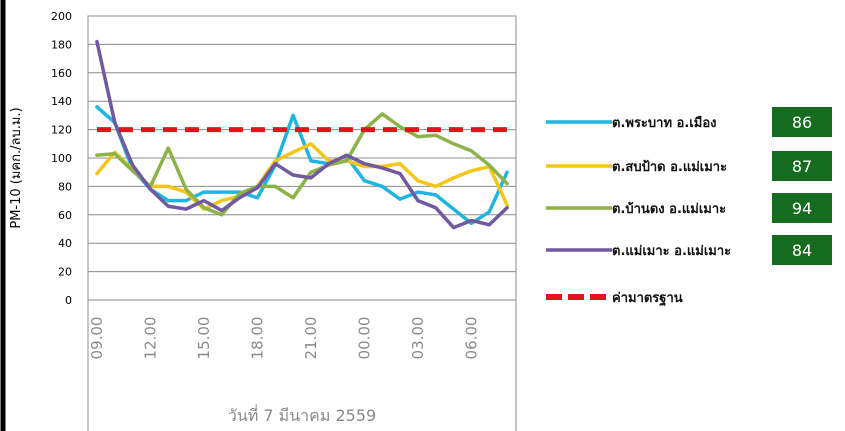  What do you see at coordinates (61, 101) in the screenshot?
I see `y-tick-140: 140` at bounding box center [61, 101].